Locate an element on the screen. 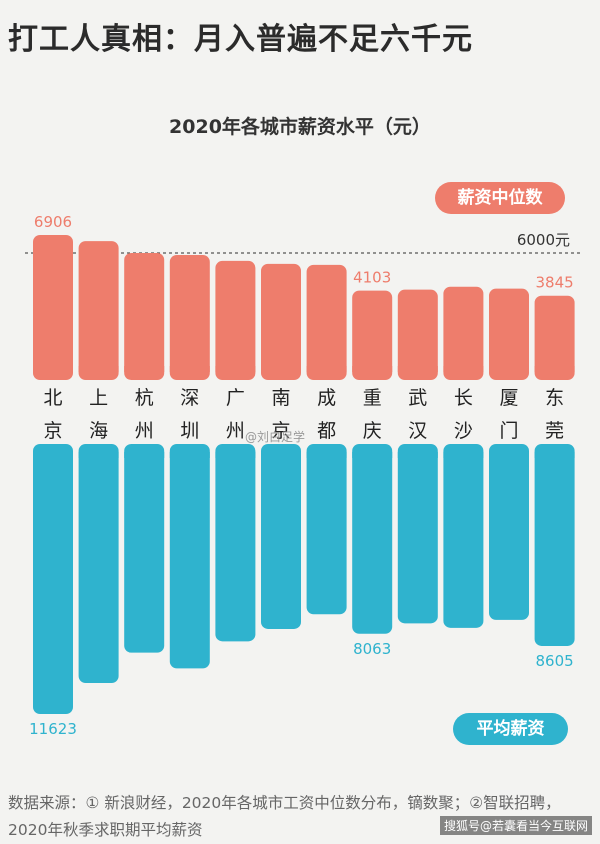 This screenshot has width=600, height=844. center-watermark: @刘白足学 is located at coordinates (275, 437).